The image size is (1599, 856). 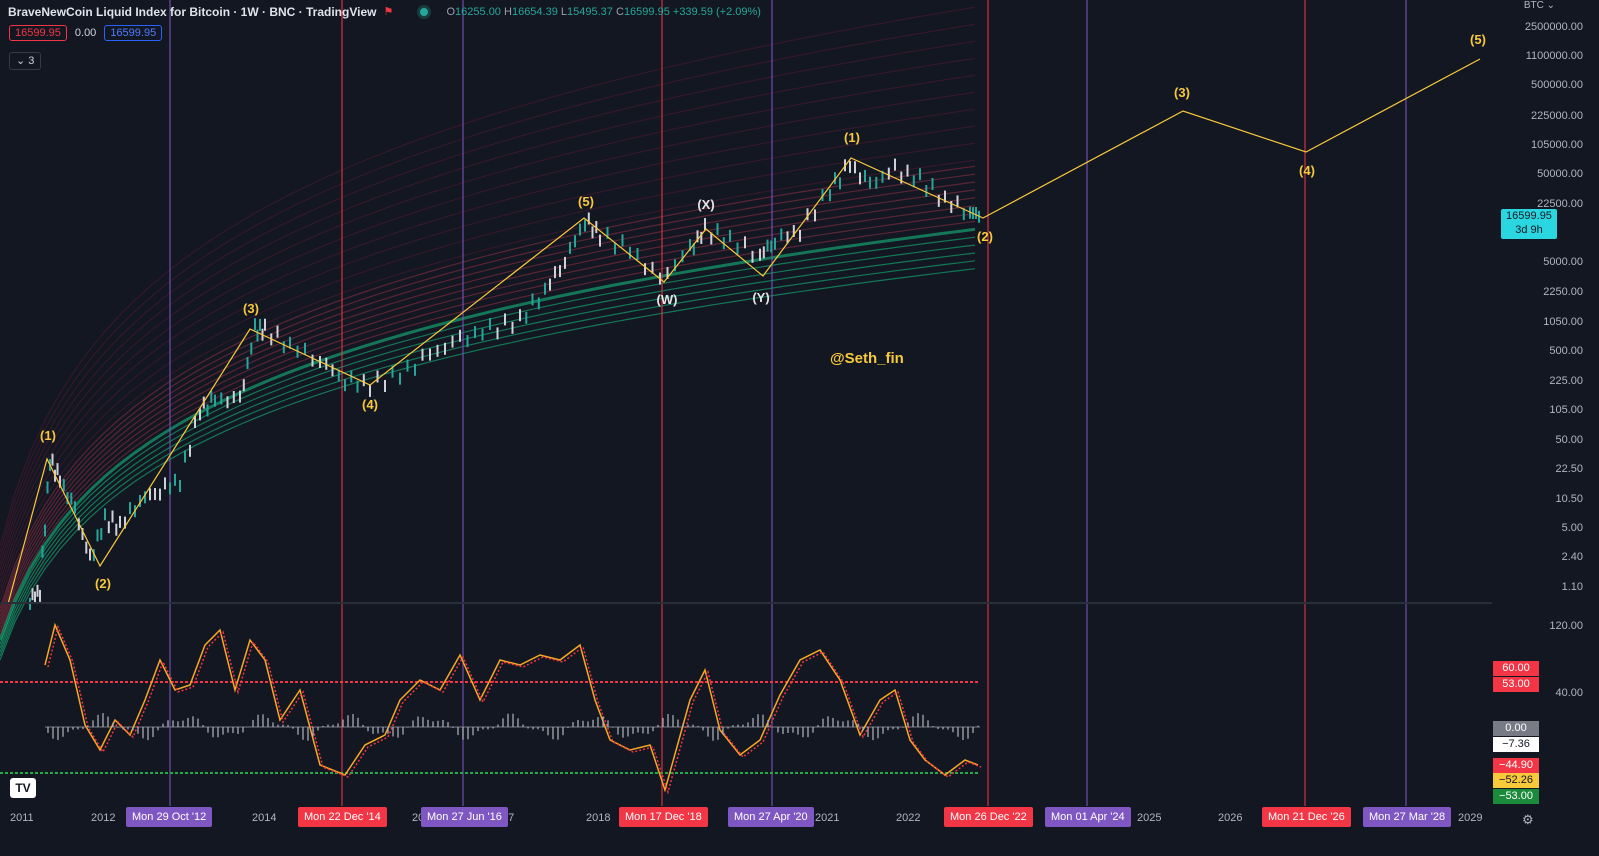 What do you see at coordinates (451, 12) in the screenshot?
I see `open-label: O` at bounding box center [451, 12].